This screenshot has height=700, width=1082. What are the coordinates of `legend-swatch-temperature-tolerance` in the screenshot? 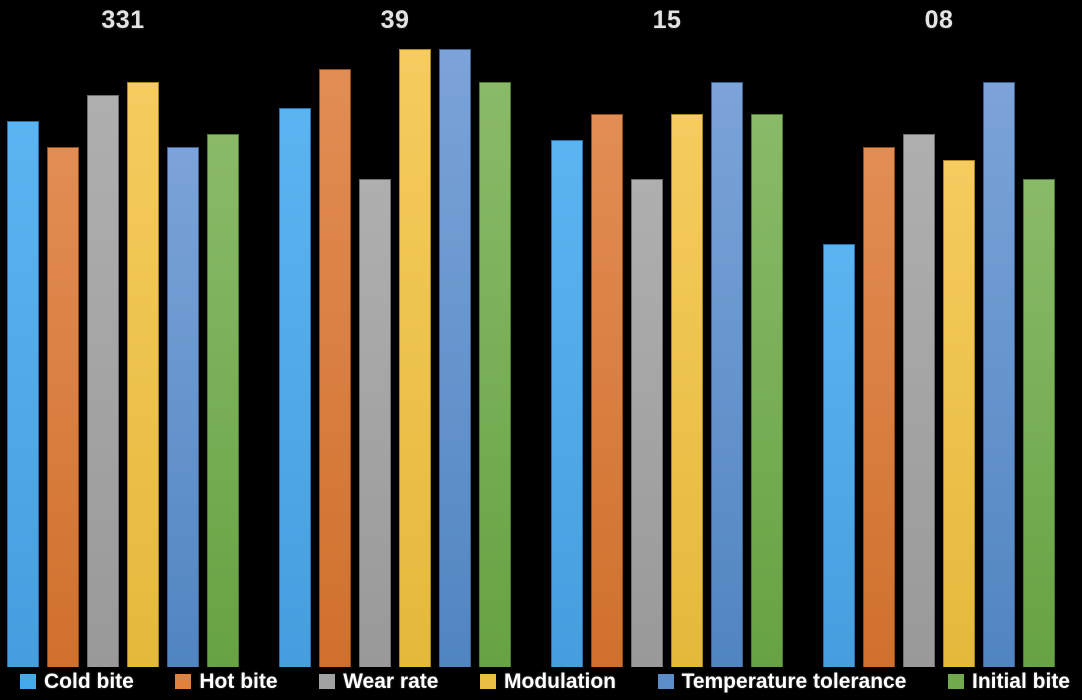 It's located at (665, 681).